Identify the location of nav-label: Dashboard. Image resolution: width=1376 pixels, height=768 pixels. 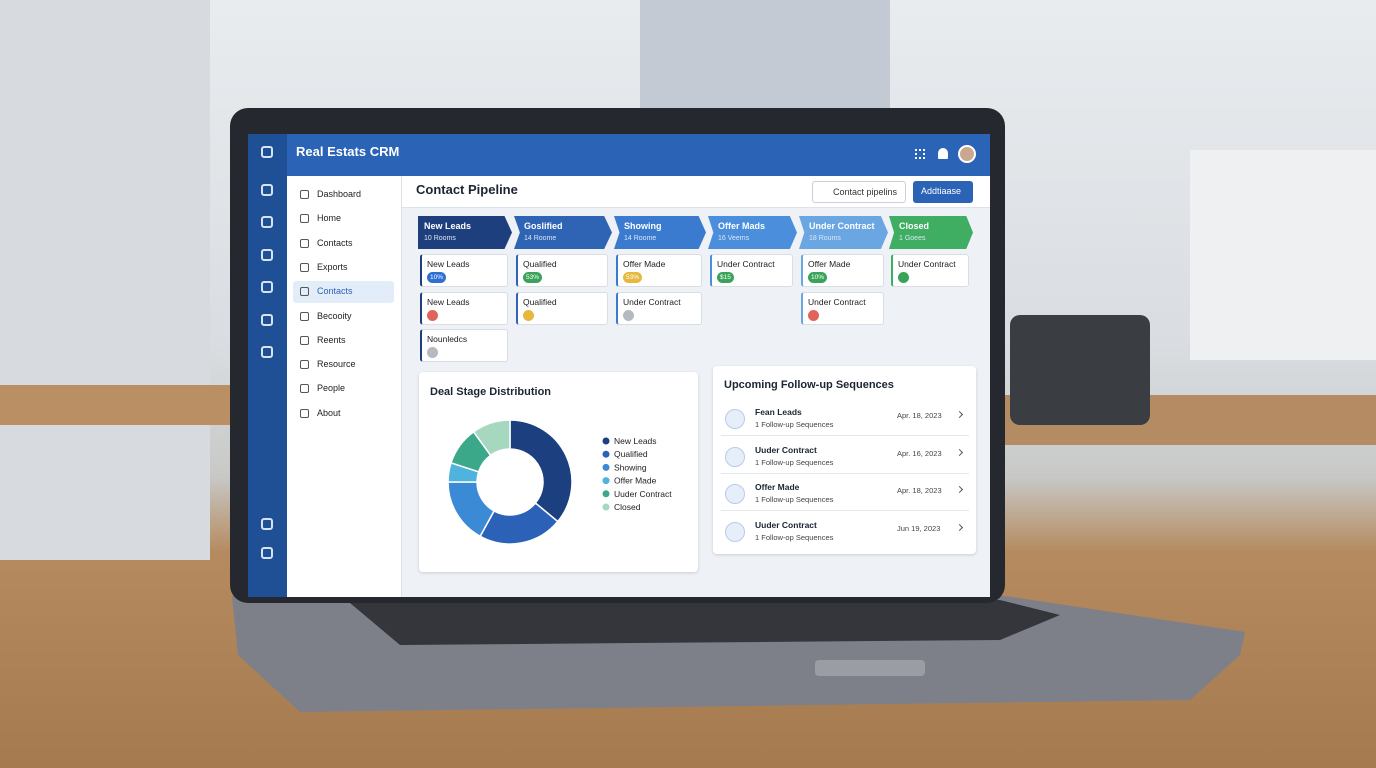
(339, 194).